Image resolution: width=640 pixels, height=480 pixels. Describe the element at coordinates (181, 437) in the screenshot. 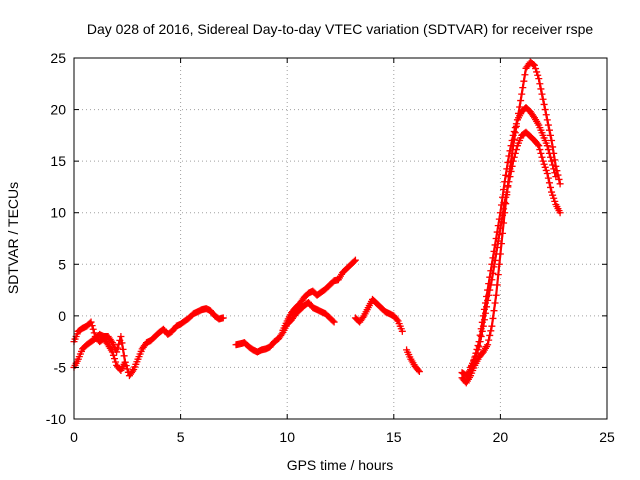

I see `x-tick-label: 5` at that location.